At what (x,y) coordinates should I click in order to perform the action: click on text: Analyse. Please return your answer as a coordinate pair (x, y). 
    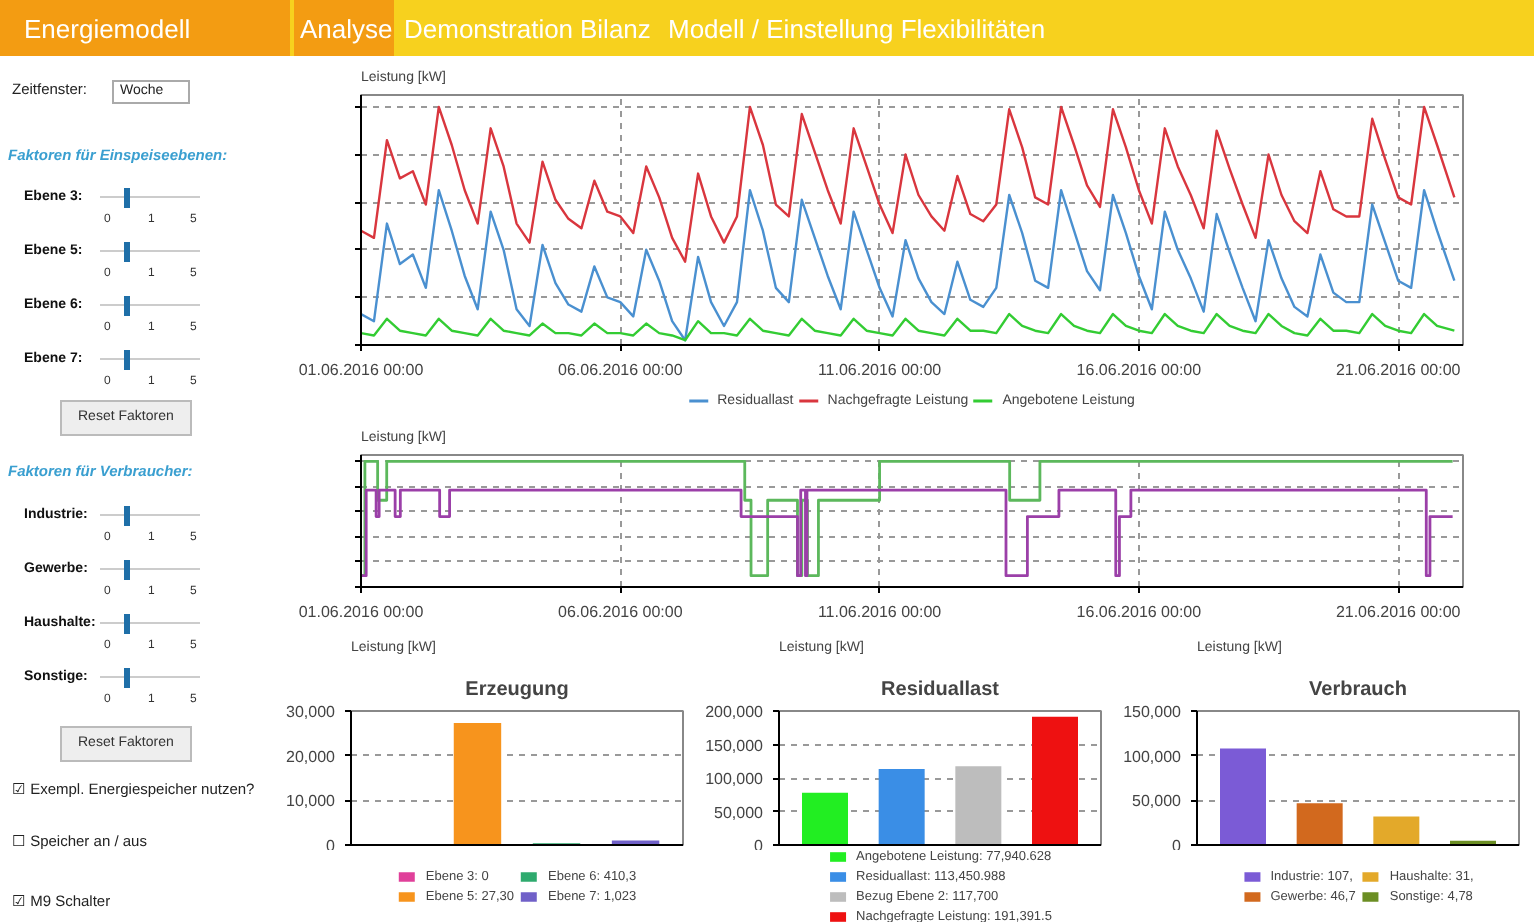
    Looking at the image, I should click on (346, 30).